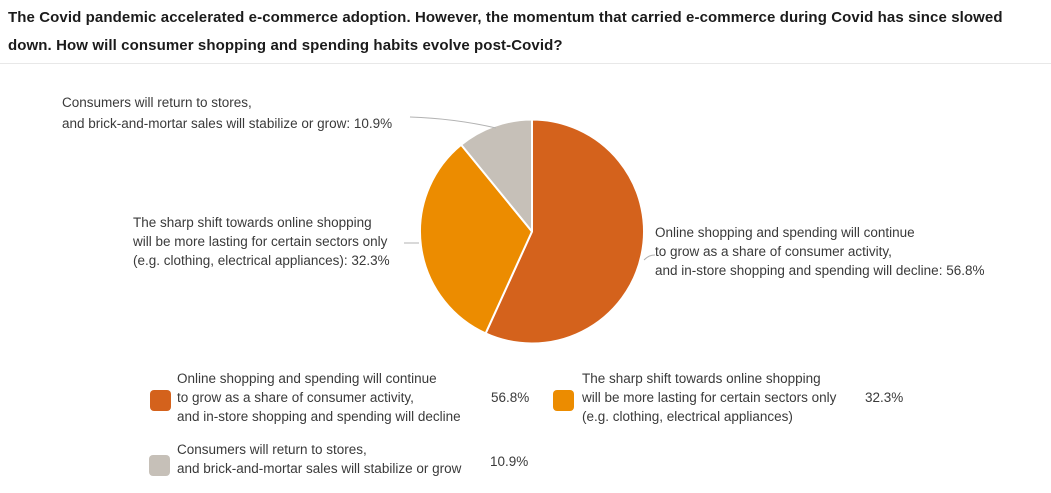 This screenshot has height=493, width=1051. Describe the element at coordinates (160, 400) in the screenshot. I see `legend-swatch-online-growth` at that location.